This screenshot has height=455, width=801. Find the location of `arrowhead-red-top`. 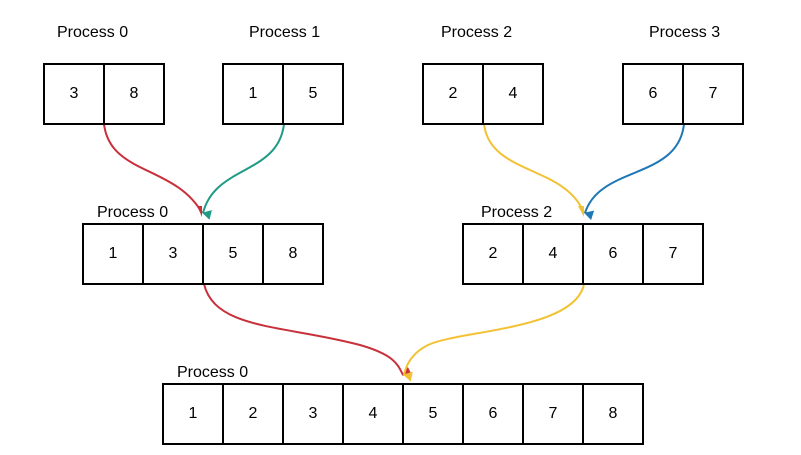

arrowhead-red-top is located at coordinates (199, 211).